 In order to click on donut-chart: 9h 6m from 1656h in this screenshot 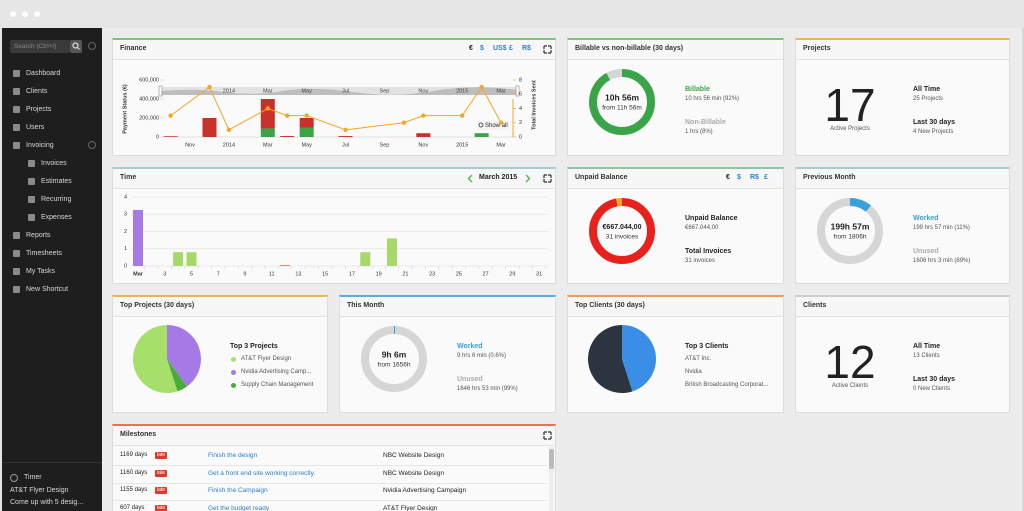, I will do `click(394, 359)`.